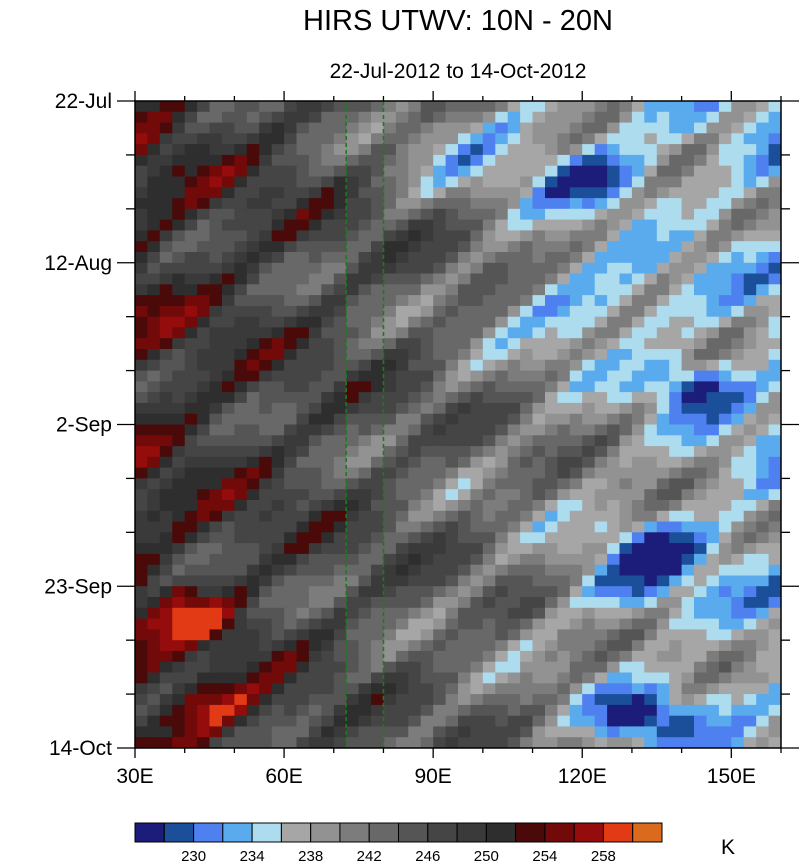 Image resolution: width=800 pixels, height=863 pixels. Describe the element at coordinates (310, 855) in the screenshot. I see `colorbar-label: 238` at that location.